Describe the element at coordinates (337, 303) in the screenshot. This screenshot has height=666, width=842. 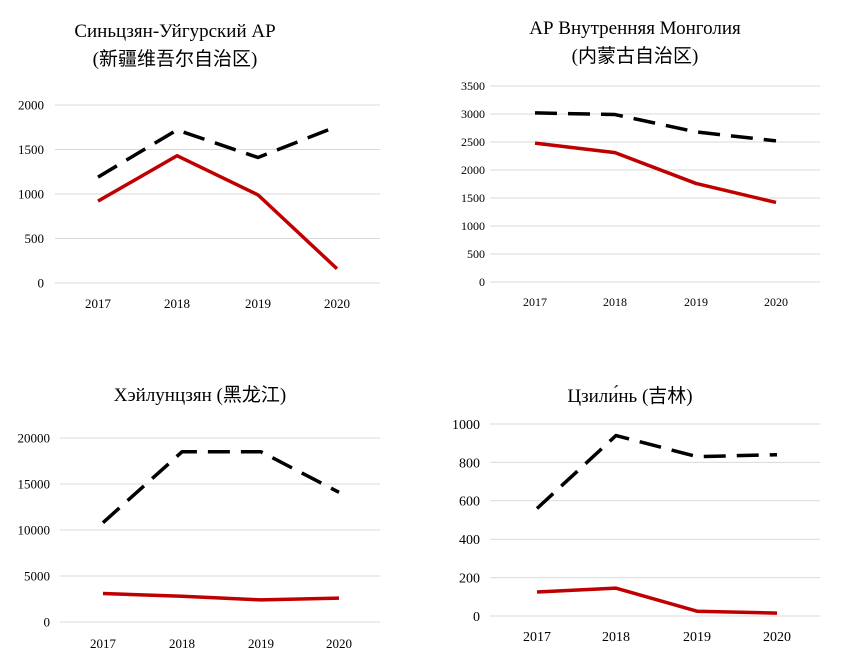
I see `chart-1-x-tick-label: 2020` at that location.